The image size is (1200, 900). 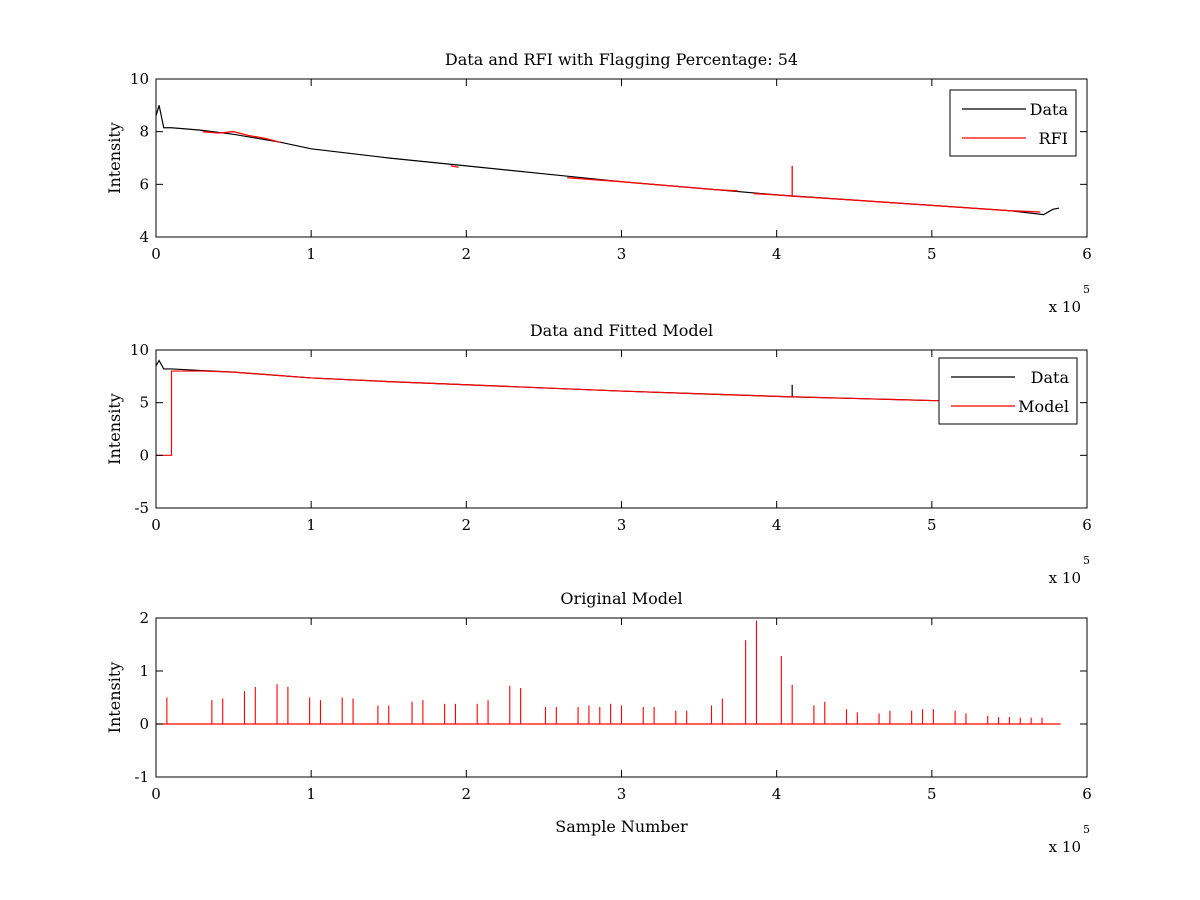 I want to click on y-tick-label: 4, so click(x=144, y=237).